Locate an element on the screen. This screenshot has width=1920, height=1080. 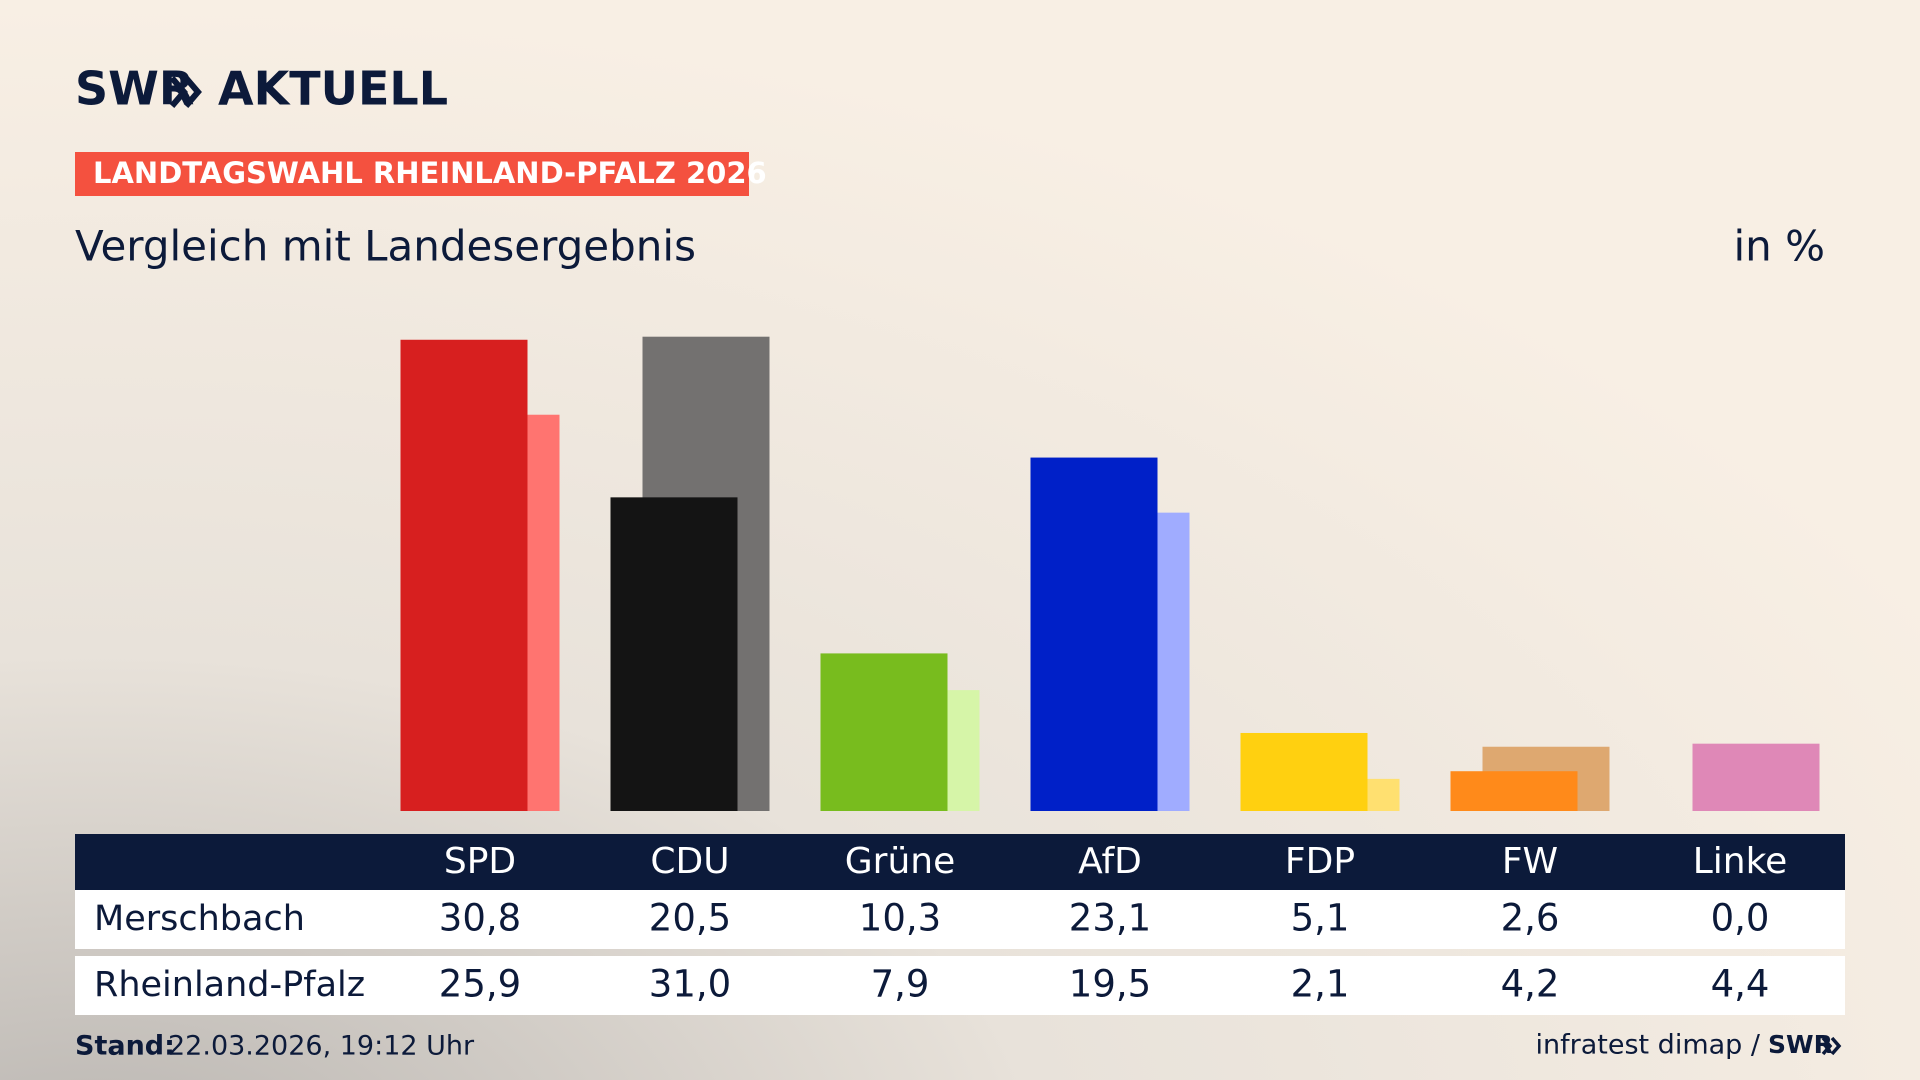
value-label: 25,9 is located at coordinates (480, 984).